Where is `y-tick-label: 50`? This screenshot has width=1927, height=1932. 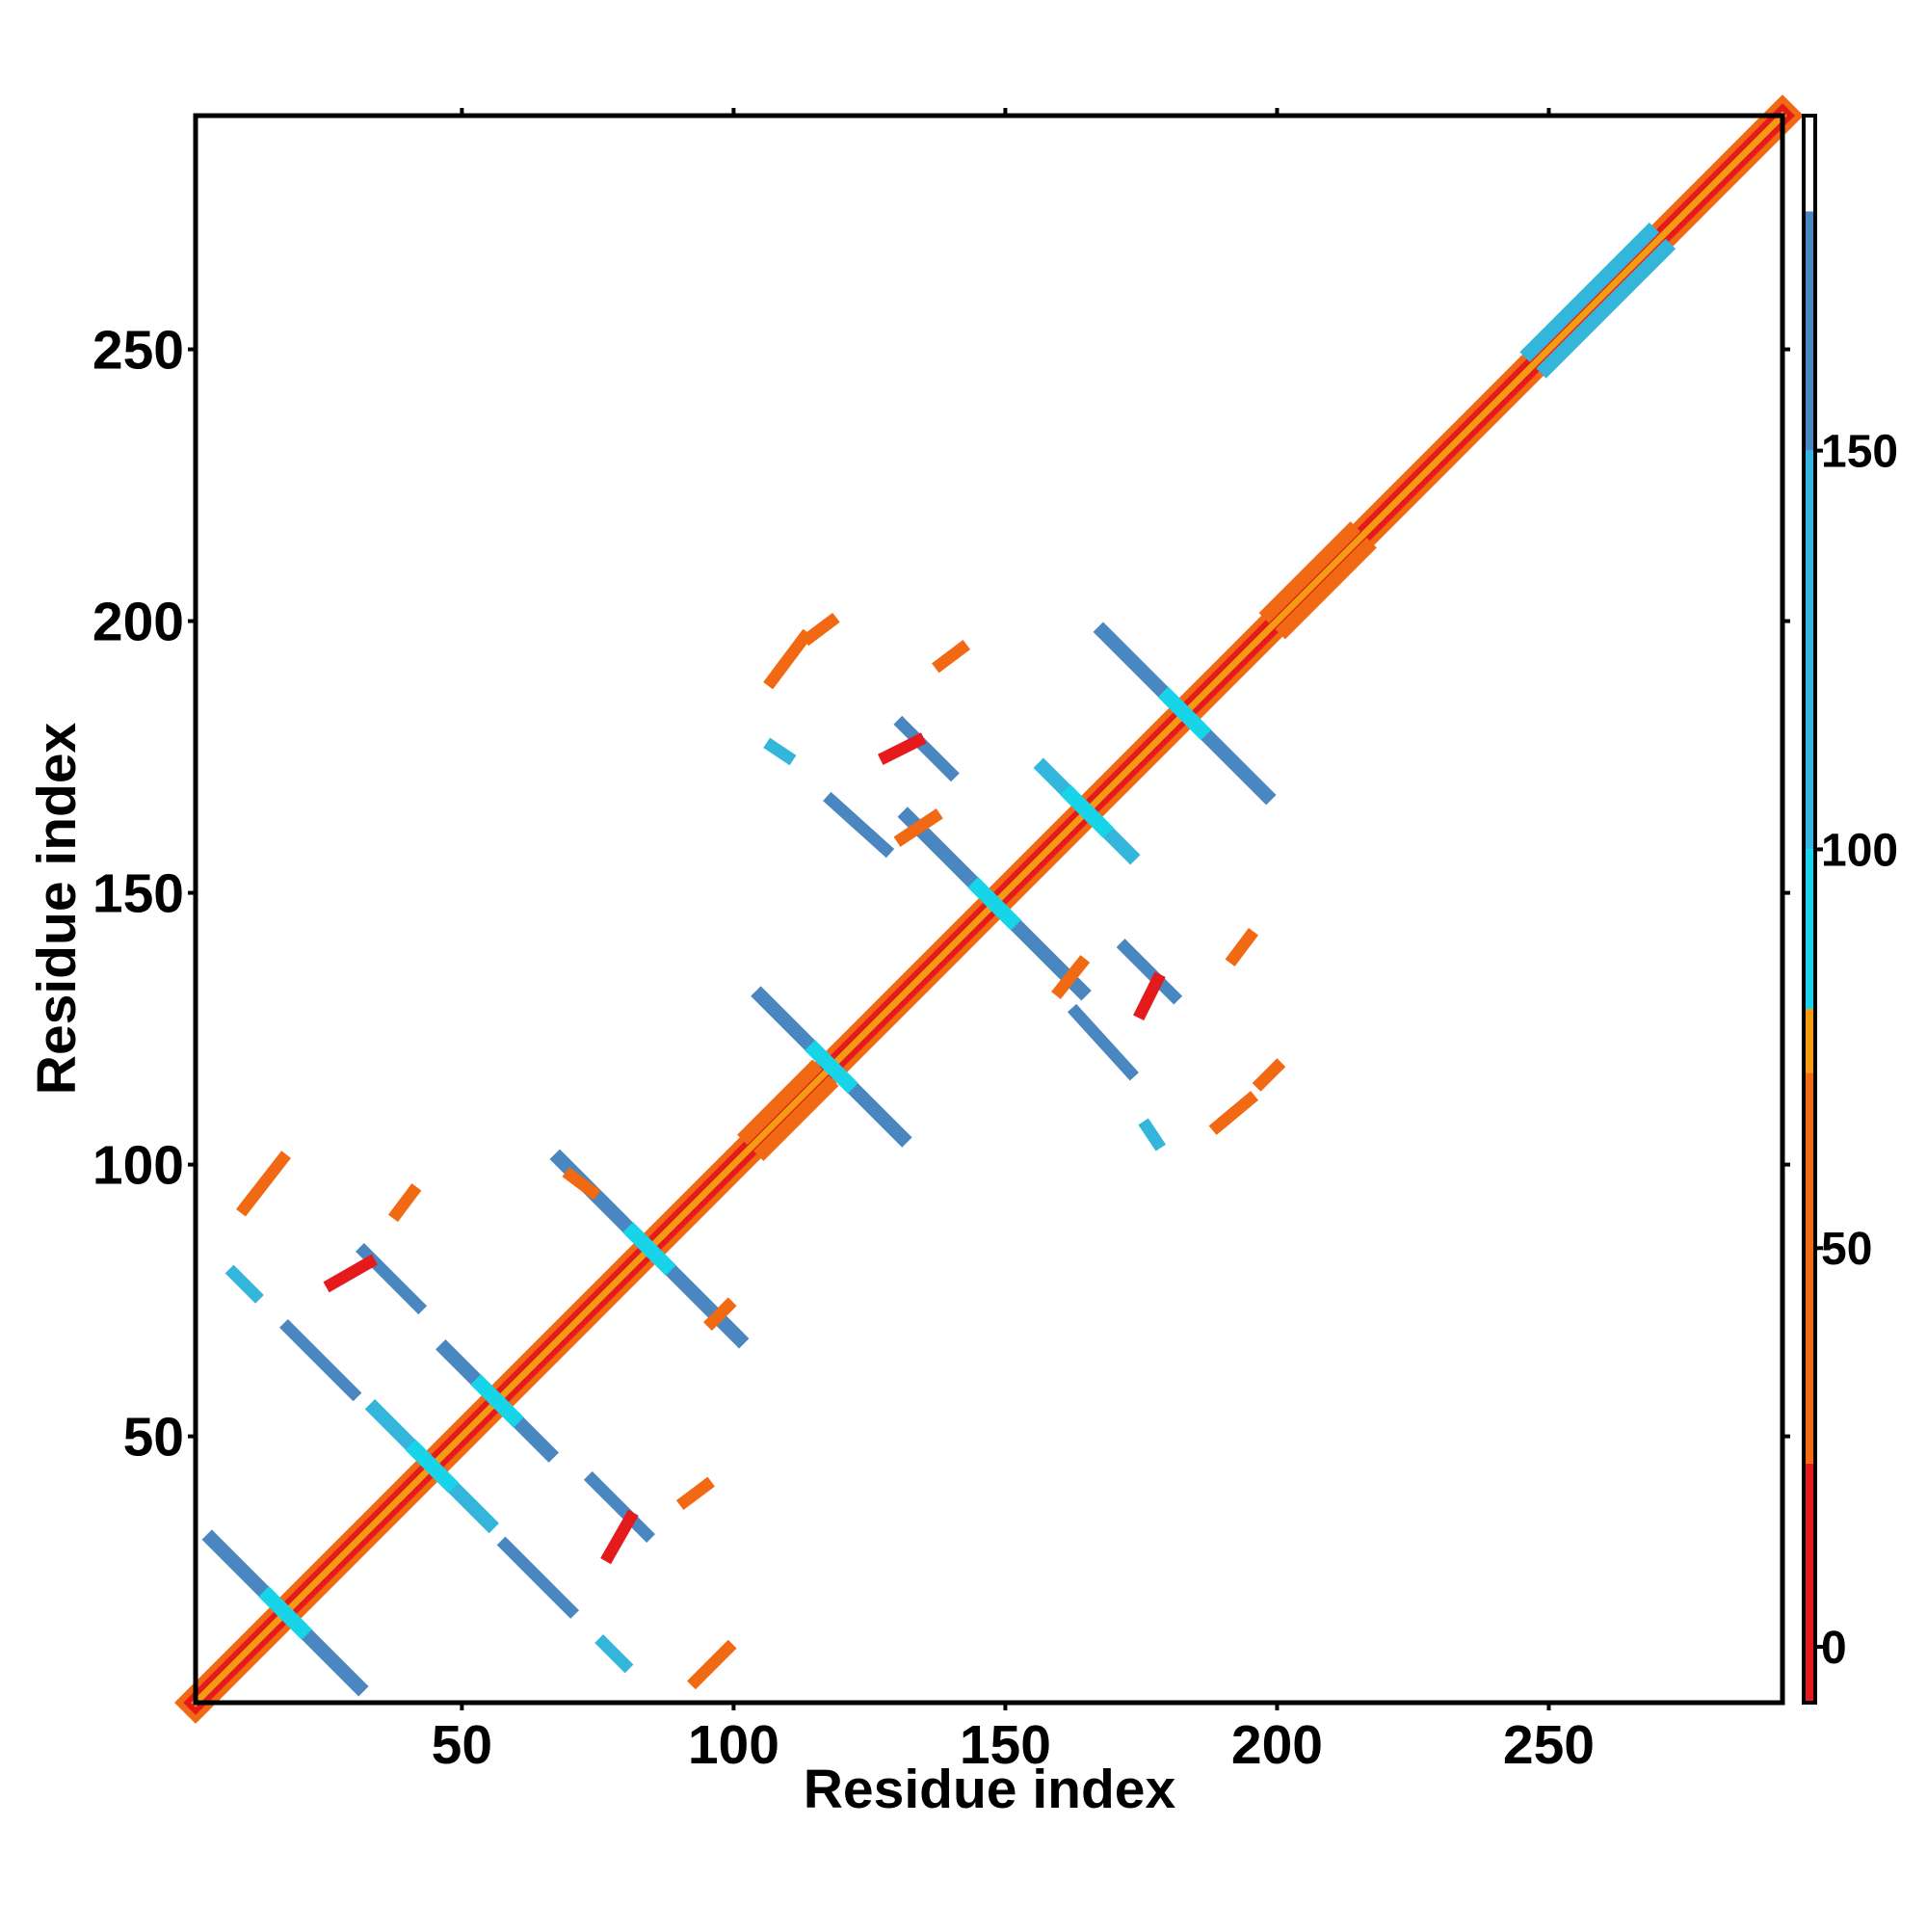 y-tick-label: 50 is located at coordinates (153, 1438).